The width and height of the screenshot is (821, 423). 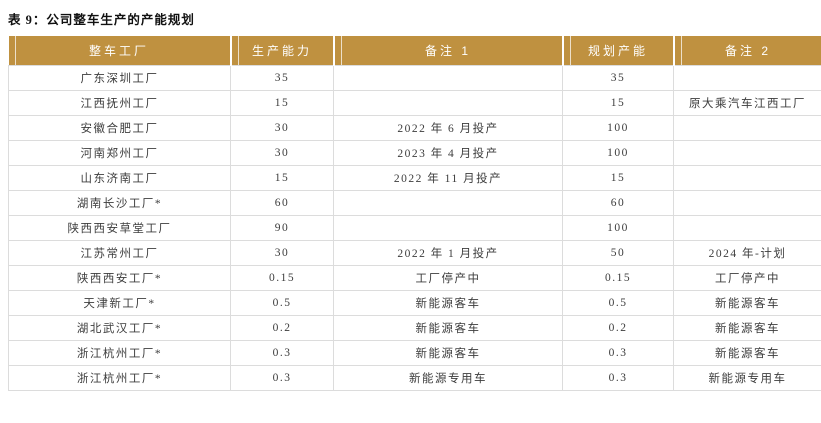 I want to click on table-row: 安徽合肥工厂 30 2022 年 6 月投产 100, so click(x=414, y=128).